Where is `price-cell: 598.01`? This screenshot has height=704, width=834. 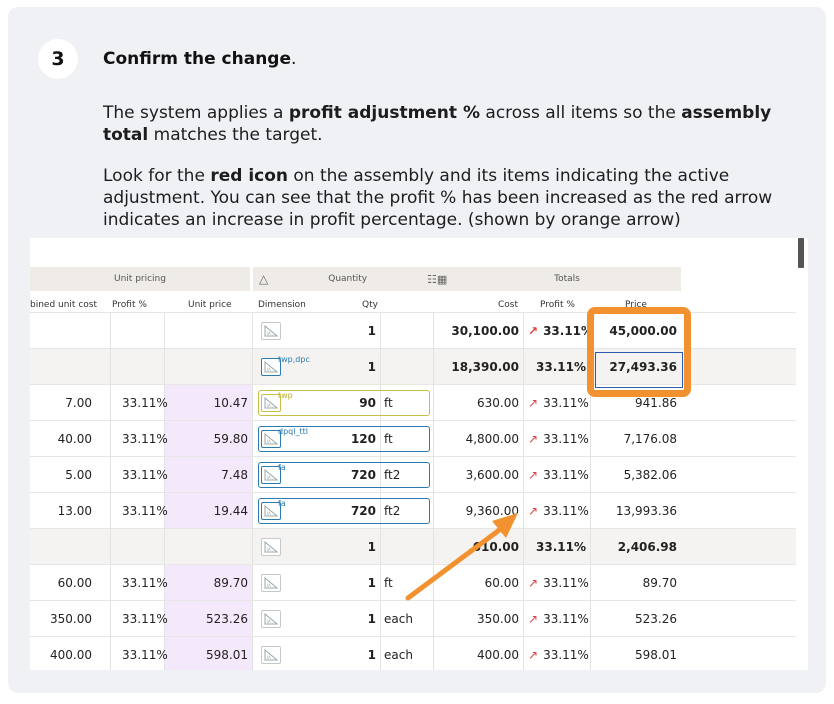
price-cell: 598.01 is located at coordinates (656, 655).